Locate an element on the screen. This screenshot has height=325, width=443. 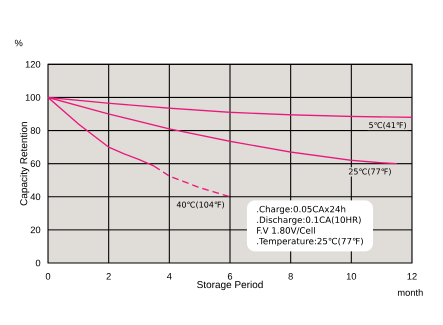
x-tick-label: 10 is located at coordinates (351, 276).